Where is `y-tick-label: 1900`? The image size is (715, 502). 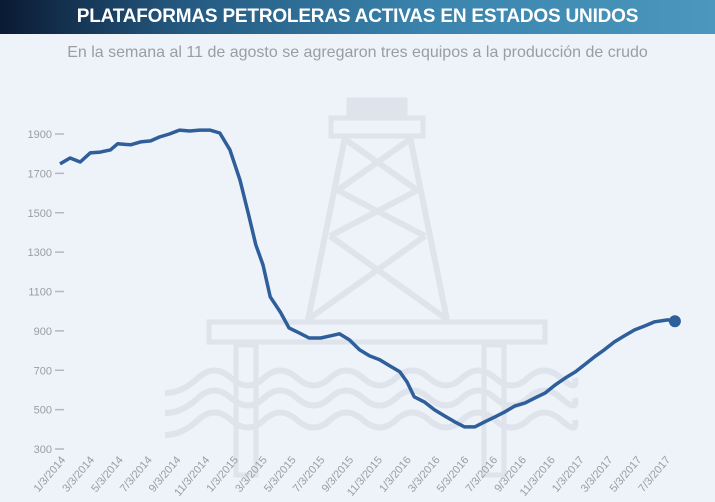 y-tick-label: 1900 is located at coordinates (40, 135).